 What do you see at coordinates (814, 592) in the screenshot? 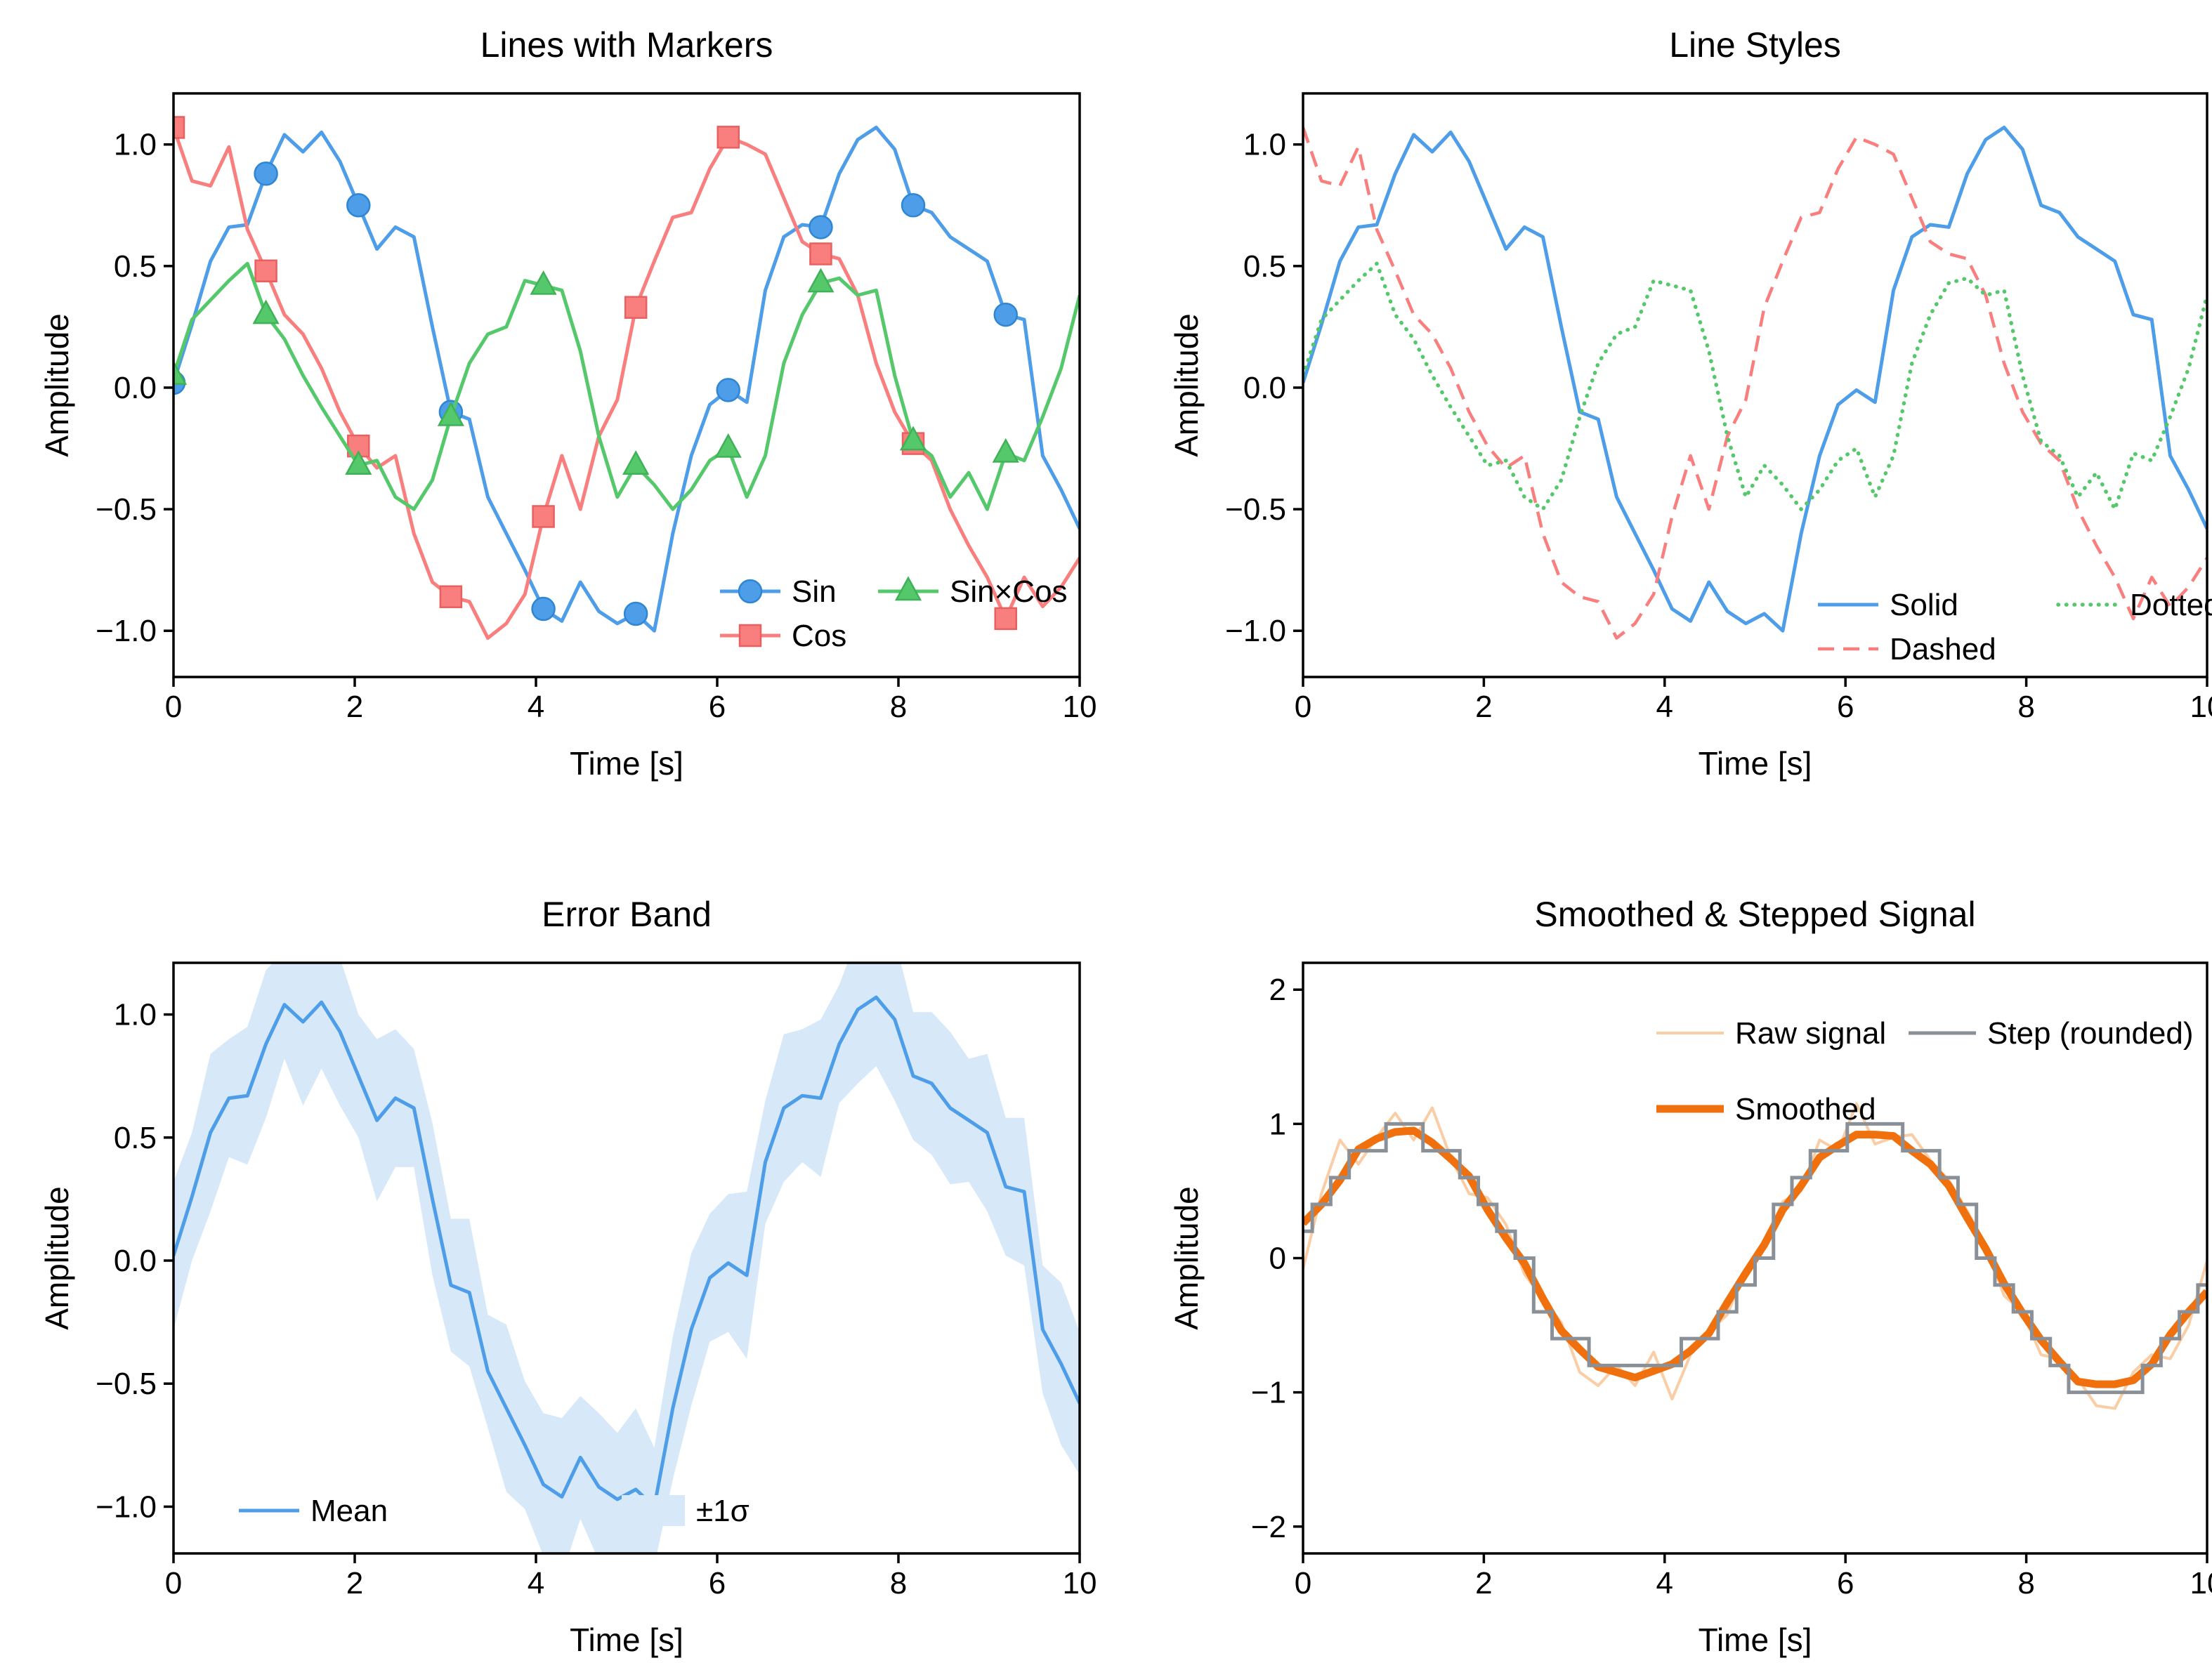
I see `legend-label: Sin` at bounding box center [814, 592].